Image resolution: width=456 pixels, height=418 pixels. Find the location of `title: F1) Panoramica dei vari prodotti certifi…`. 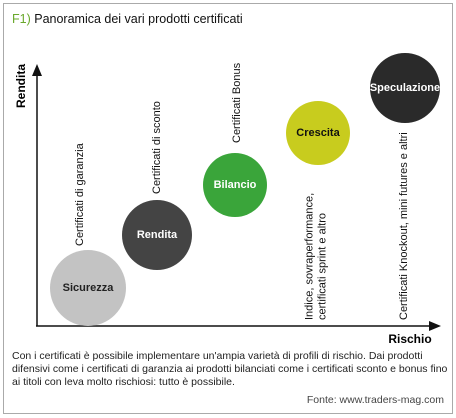

title: F1) Panoramica dei vari prodotti certifi… is located at coordinates (127, 19).